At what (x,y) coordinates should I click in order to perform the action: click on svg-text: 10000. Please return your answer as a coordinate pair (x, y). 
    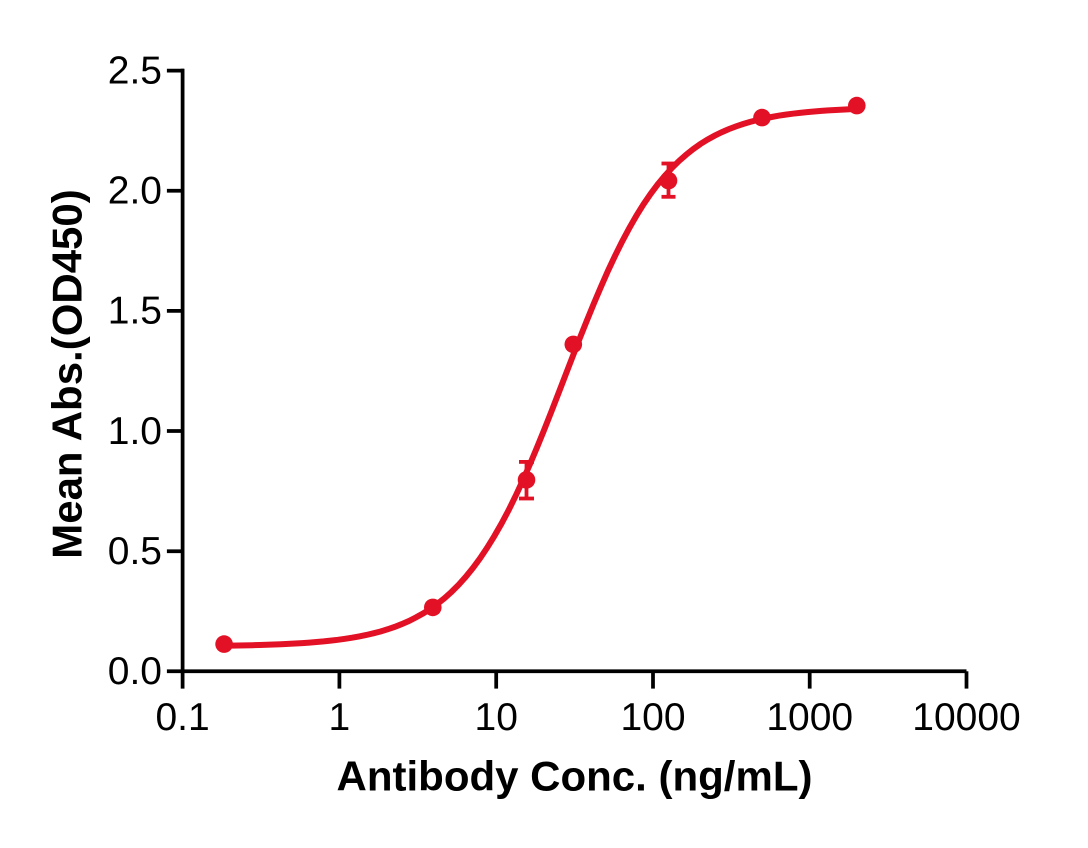
    Looking at the image, I should click on (966, 717).